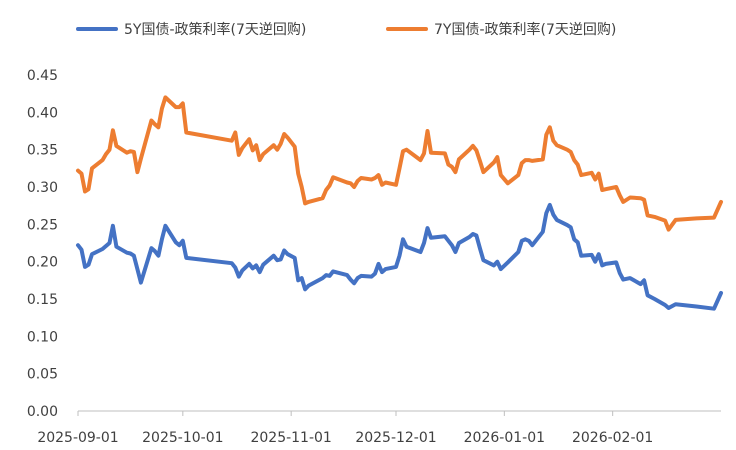 The height and width of the screenshot is (450, 736). Describe the element at coordinates (395, 438) in the screenshot. I see `x-tick-label: 2025-12-01` at that location.